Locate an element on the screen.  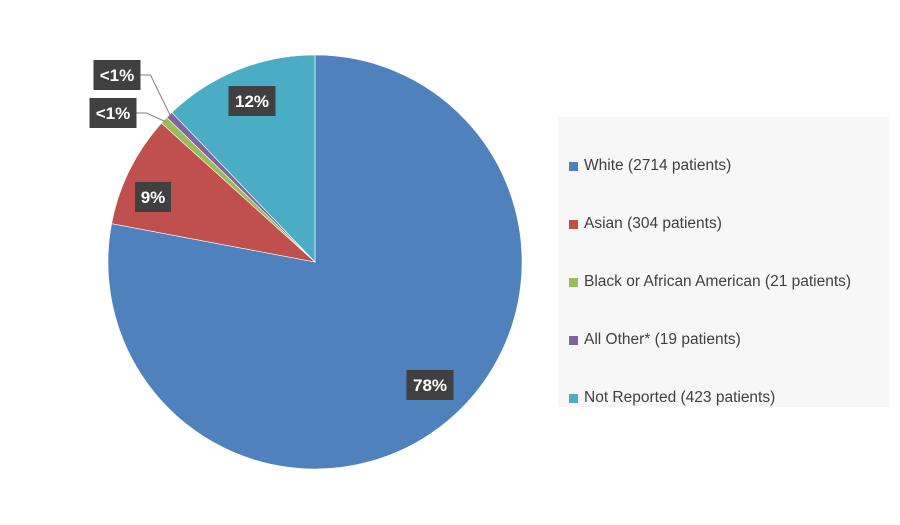
data-label-box-asian is located at coordinates (153, 197).